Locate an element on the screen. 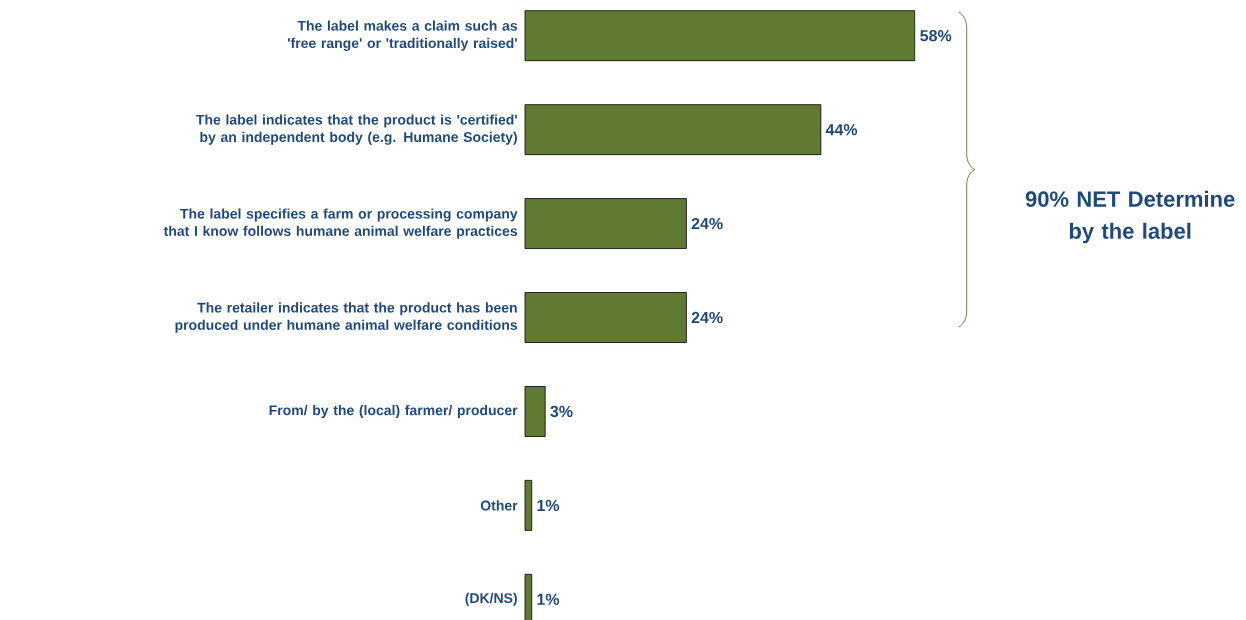 The height and width of the screenshot is (620, 1246). y-tick-label: The label specifies a farm or processing company that I know follows humane animal welfare practices is located at coordinates (340, 223).